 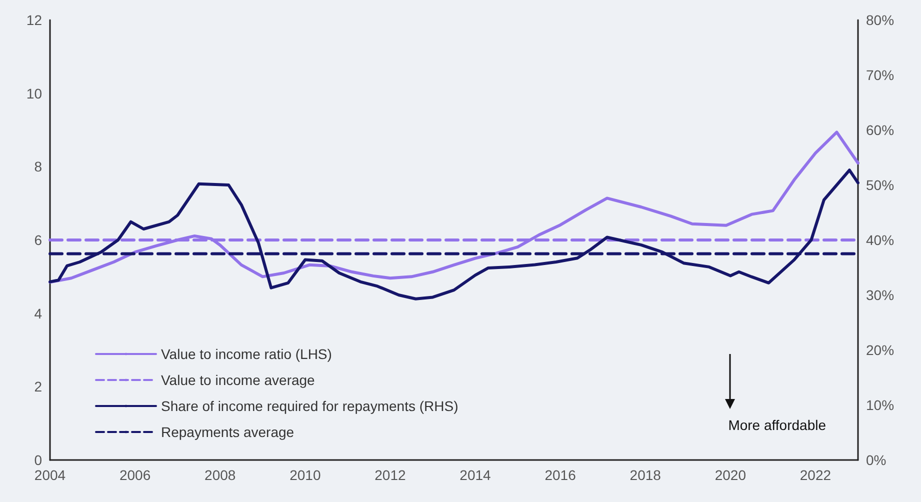 What do you see at coordinates (880, 240) in the screenshot?
I see `y2-tick-label: 40%` at bounding box center [880, 240].